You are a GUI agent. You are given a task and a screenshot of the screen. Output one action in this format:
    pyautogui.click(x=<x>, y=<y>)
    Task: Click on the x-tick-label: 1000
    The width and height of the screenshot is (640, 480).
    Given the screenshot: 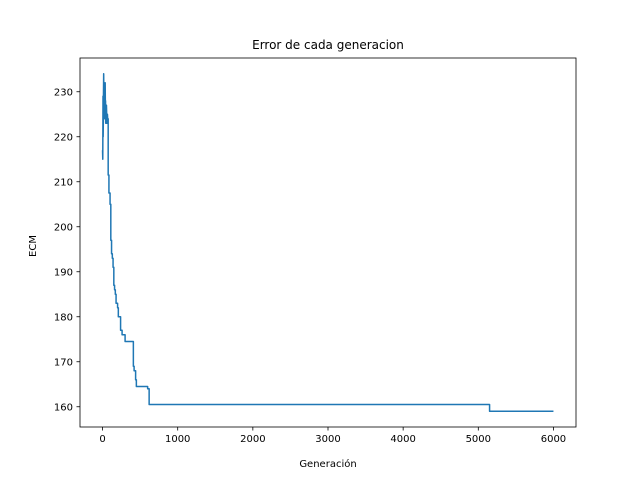 What is the action you would take?
    pyautogui.click(x=177, y=439)
    